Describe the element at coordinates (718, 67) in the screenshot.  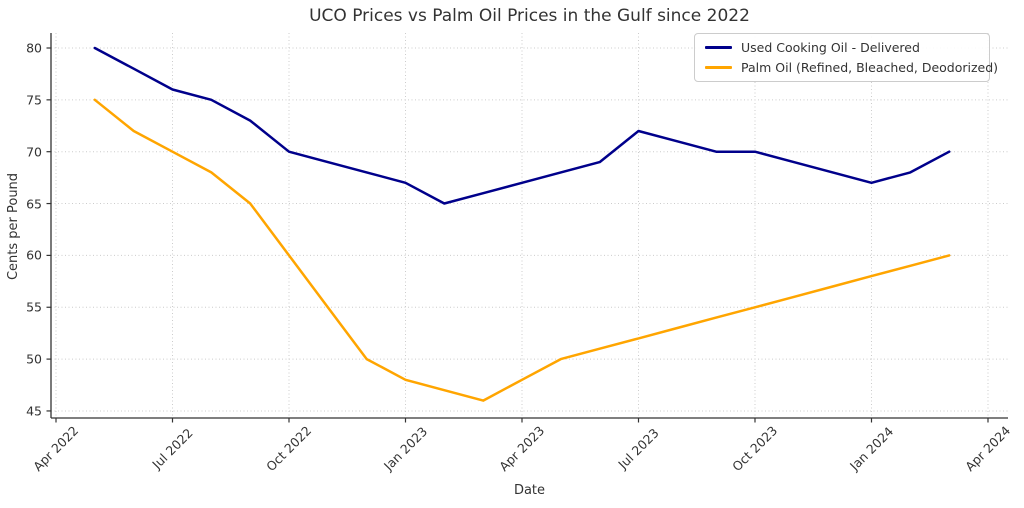
I see `palm-line-swatch` at that location.